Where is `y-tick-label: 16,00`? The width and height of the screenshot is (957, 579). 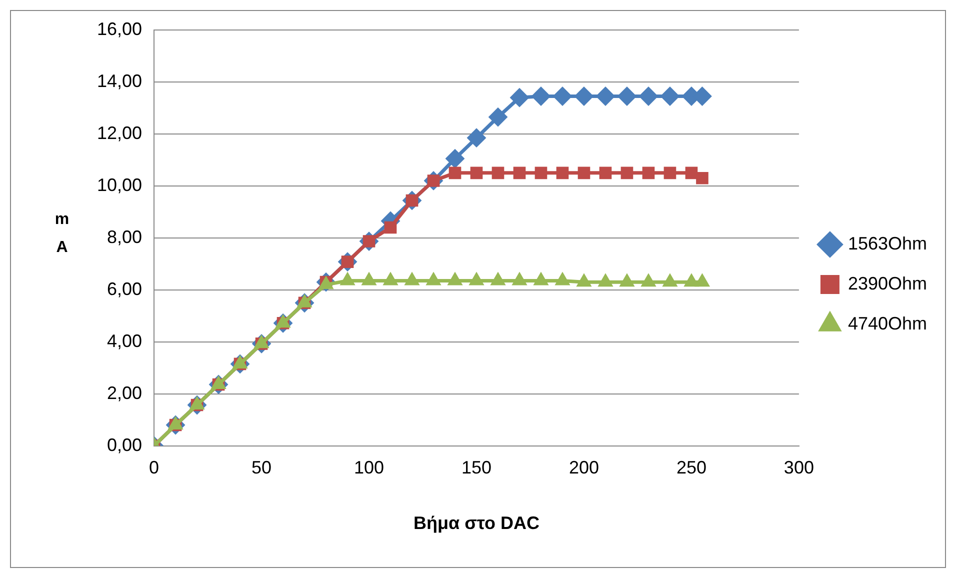 y-tick-label: 16,00 is located at coordinates (119, 28).